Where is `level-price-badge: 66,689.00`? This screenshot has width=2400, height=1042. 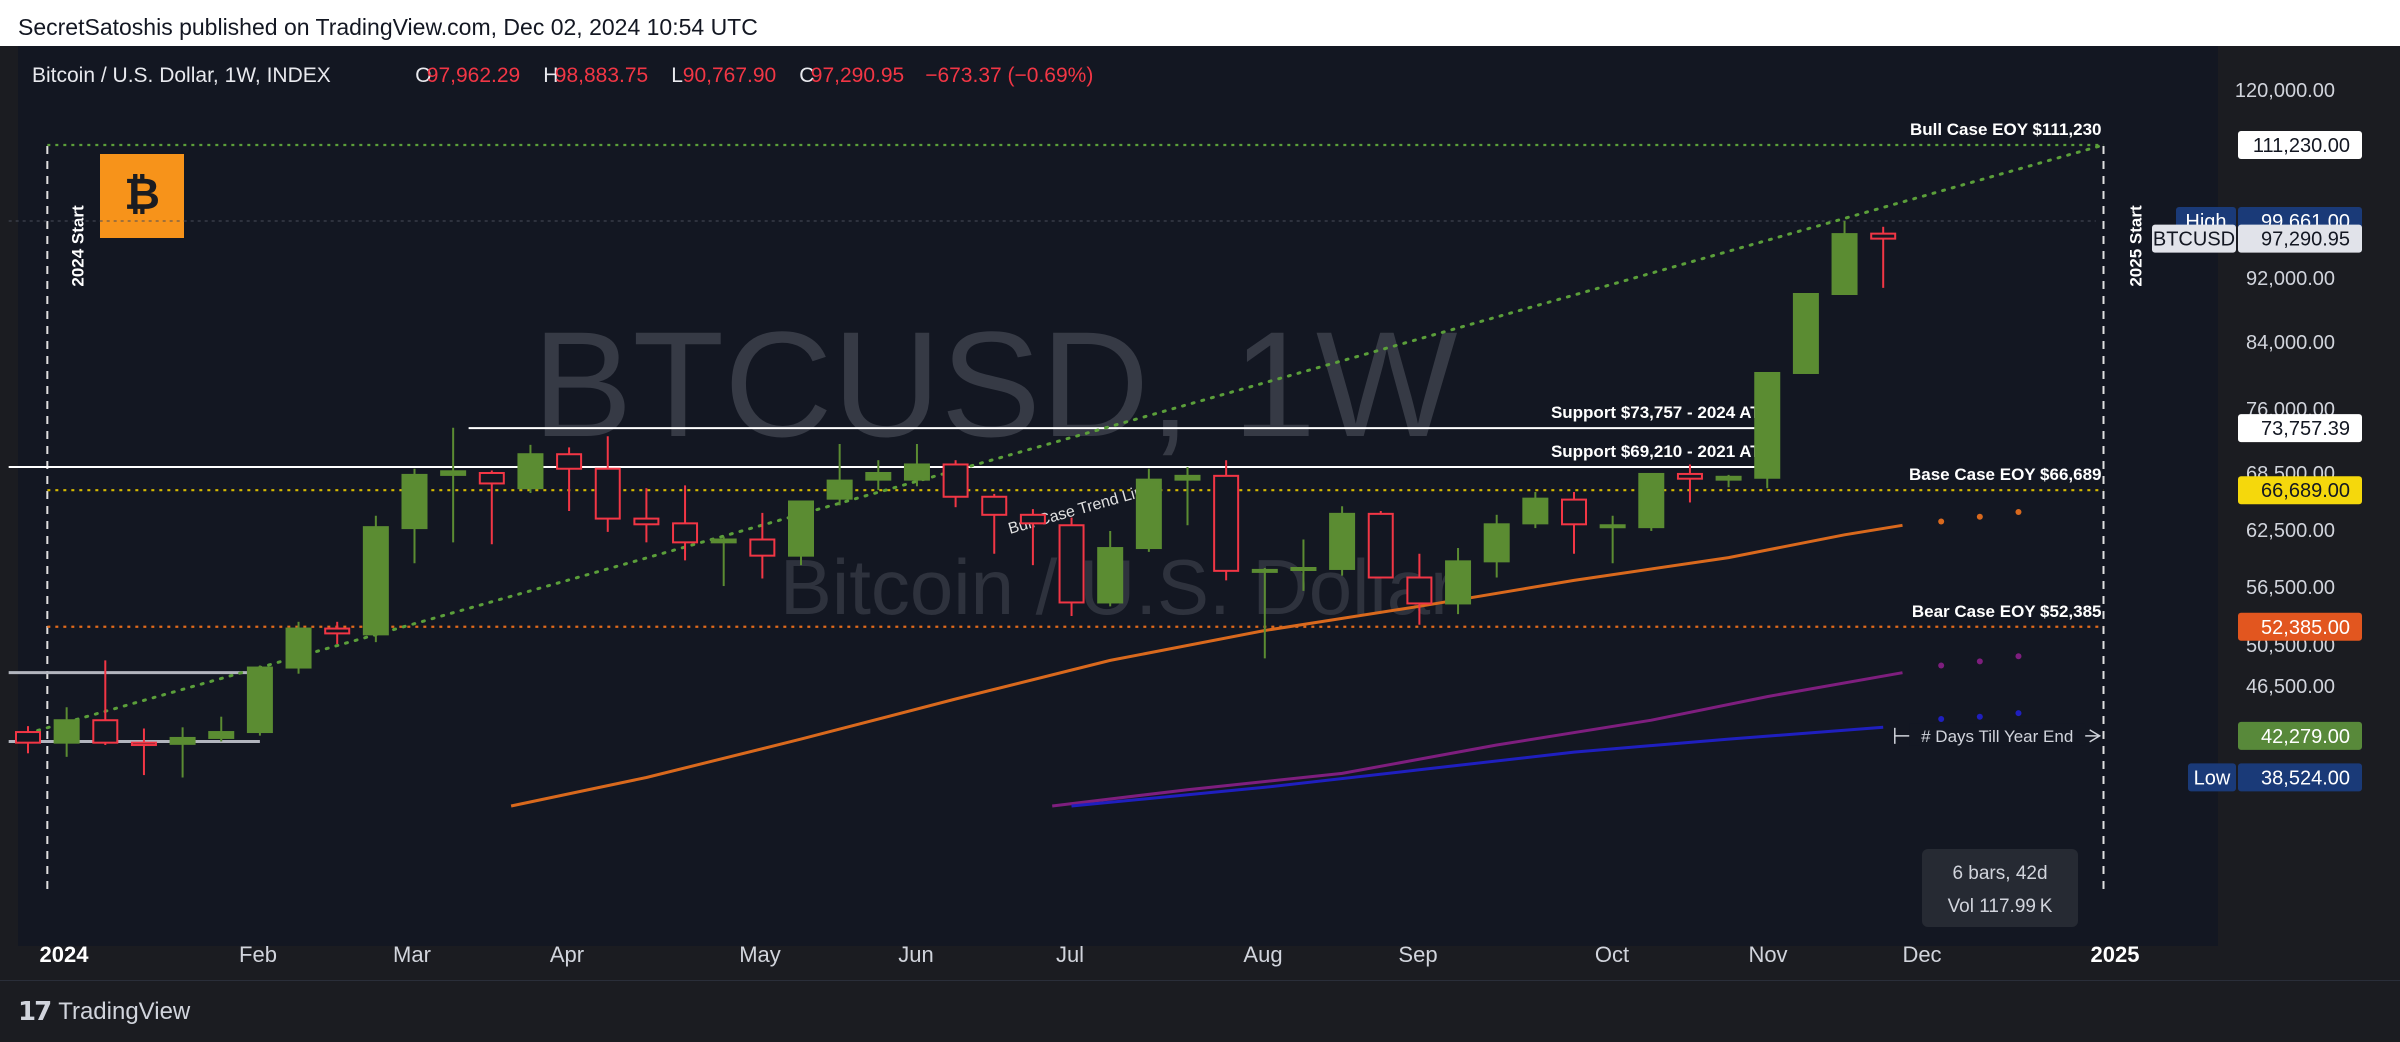
level-price-badge: 66,689.00 is located at coordinates (2300, 490).